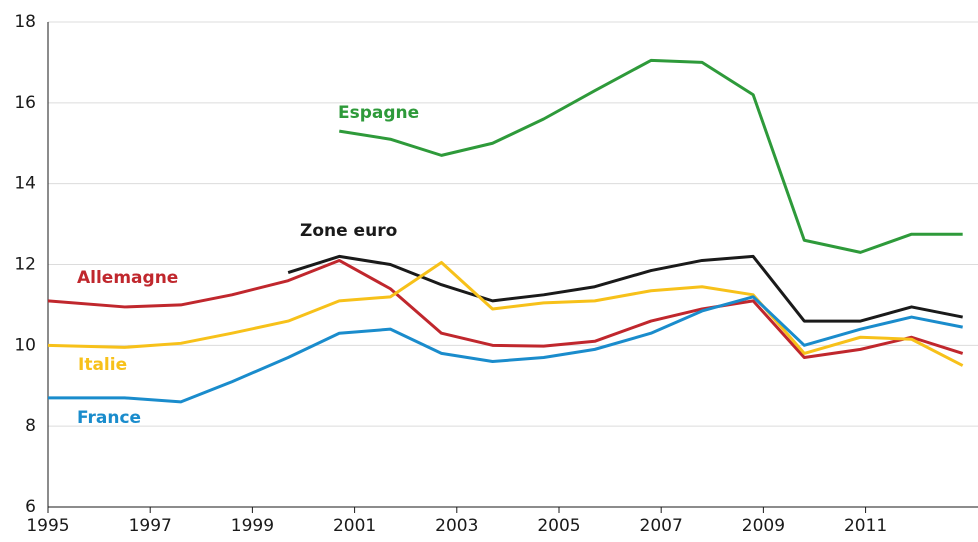  Describe the element at coordinates (25, 22) in the screenshot. I see `y-tick-label: 18` at that location.